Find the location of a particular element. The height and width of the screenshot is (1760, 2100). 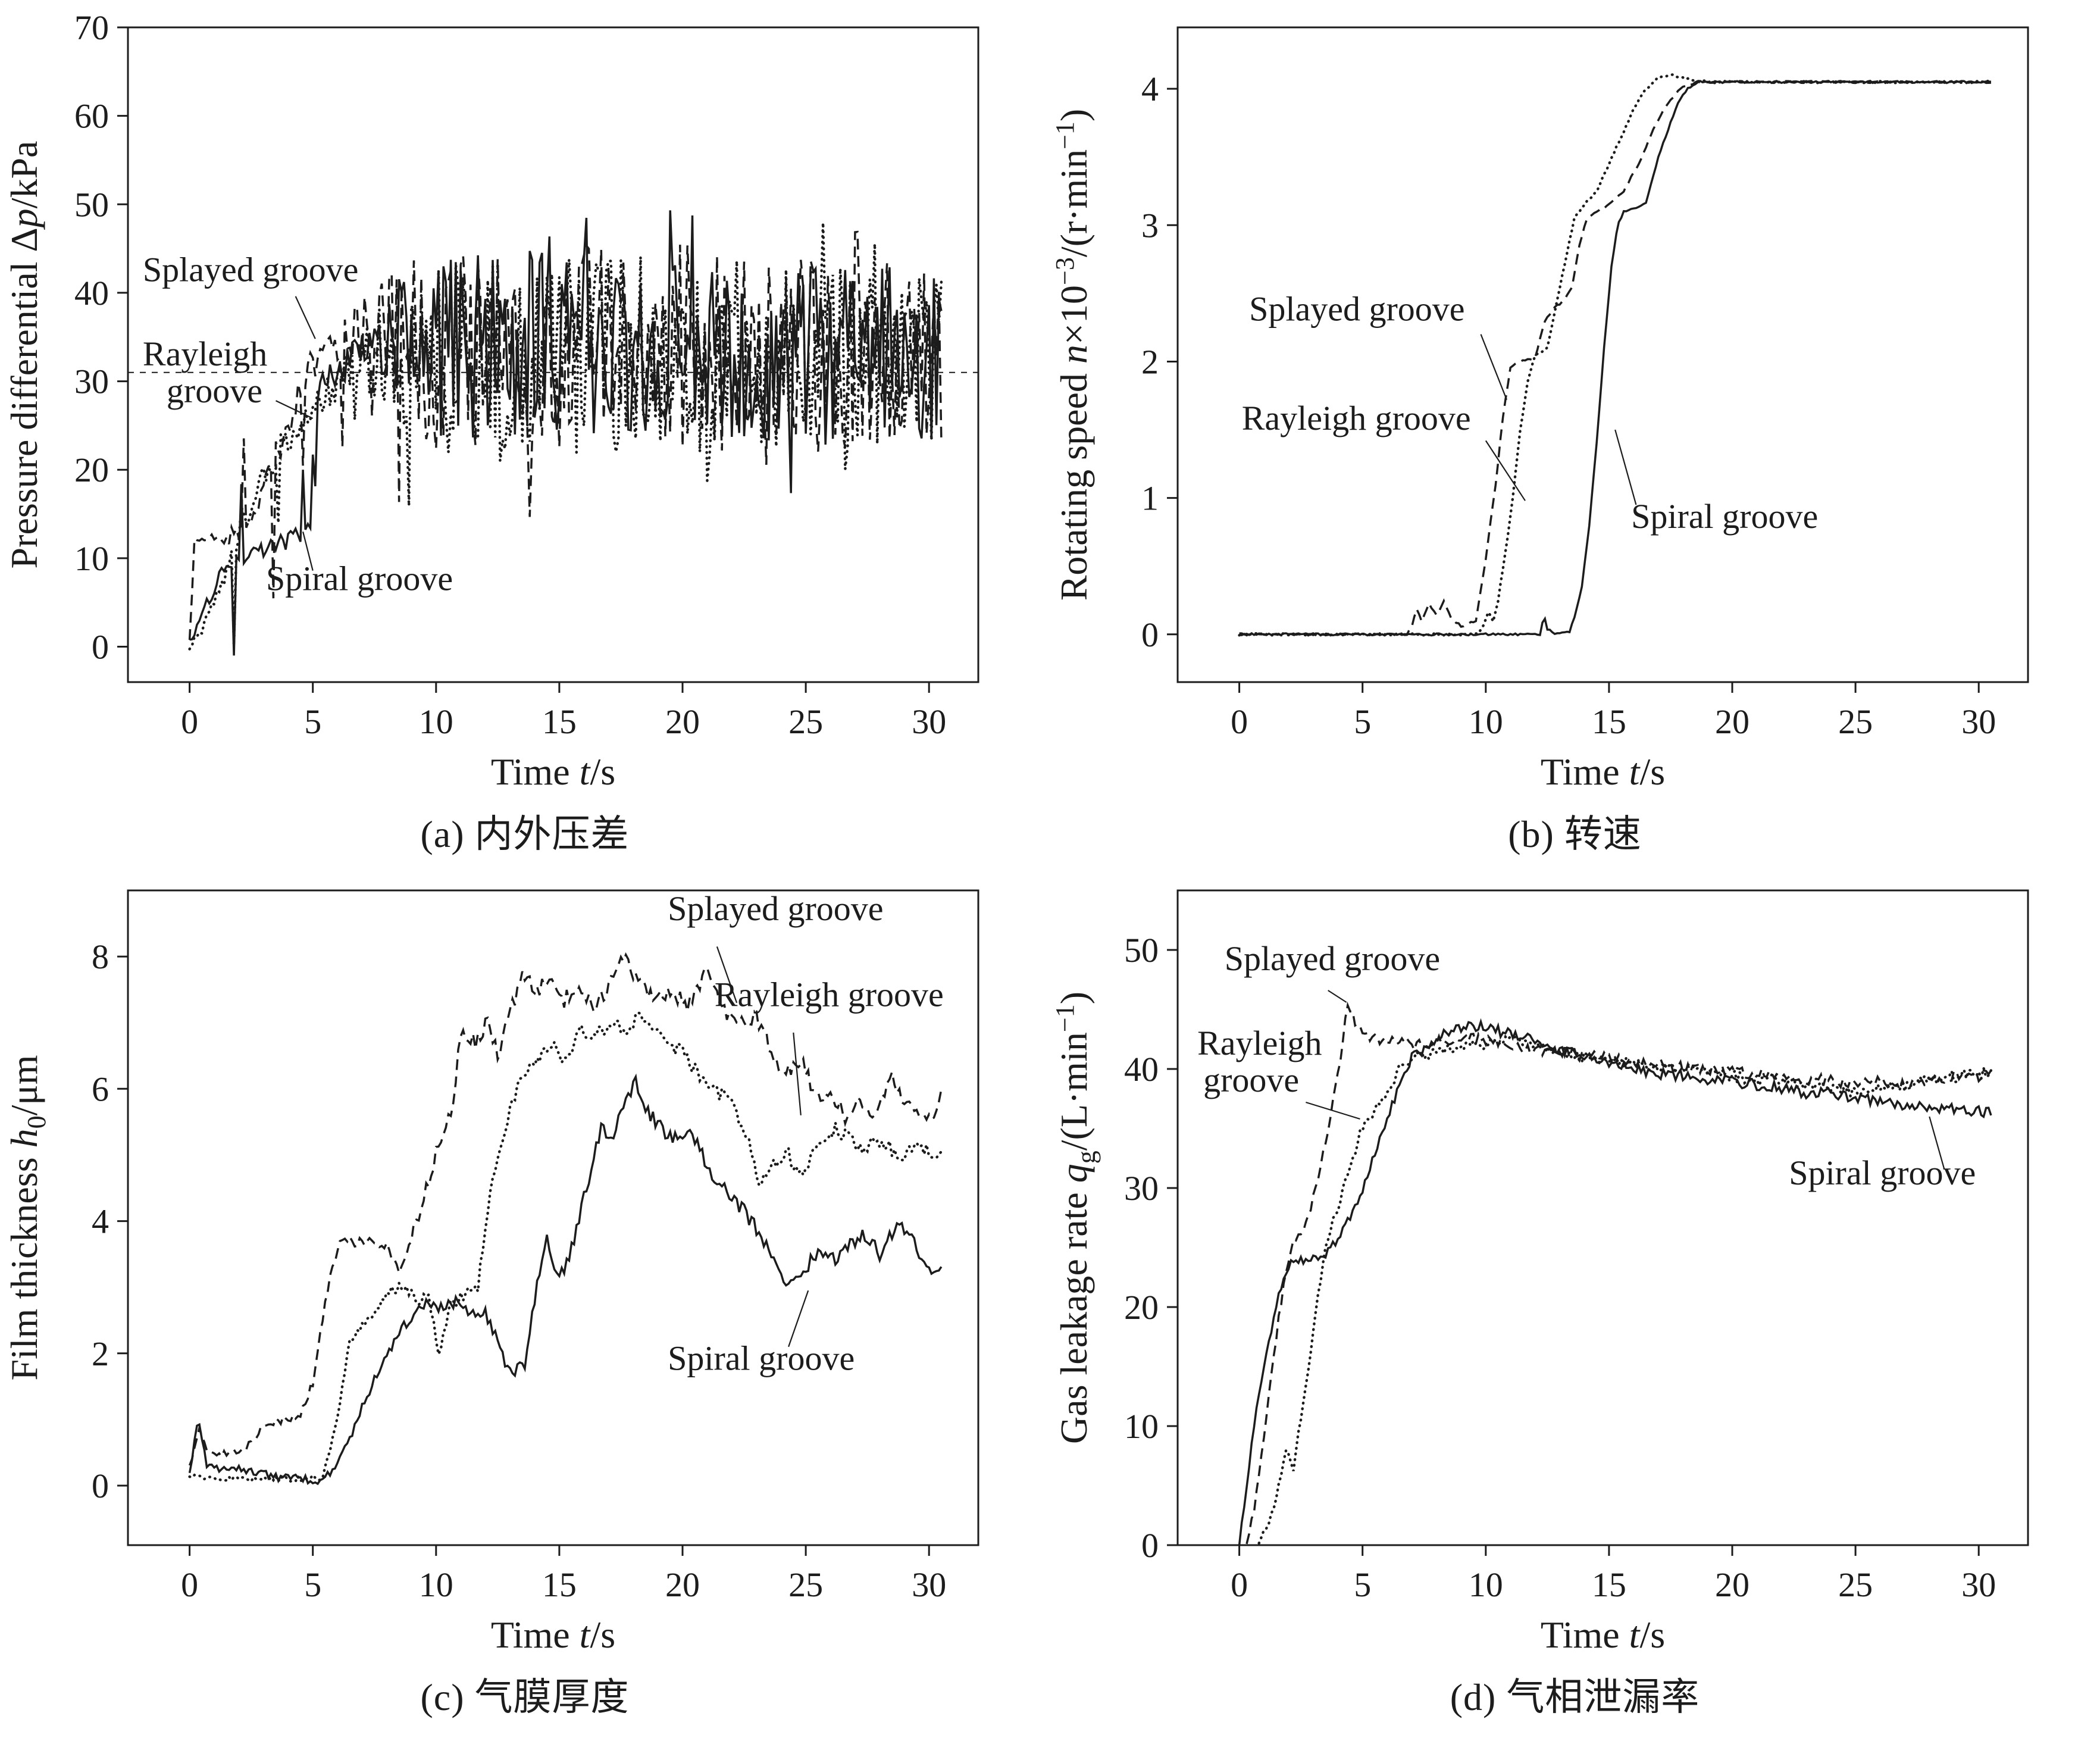

chart-a-caption: (a) 内外压差 is located at coordinates (525, 834).